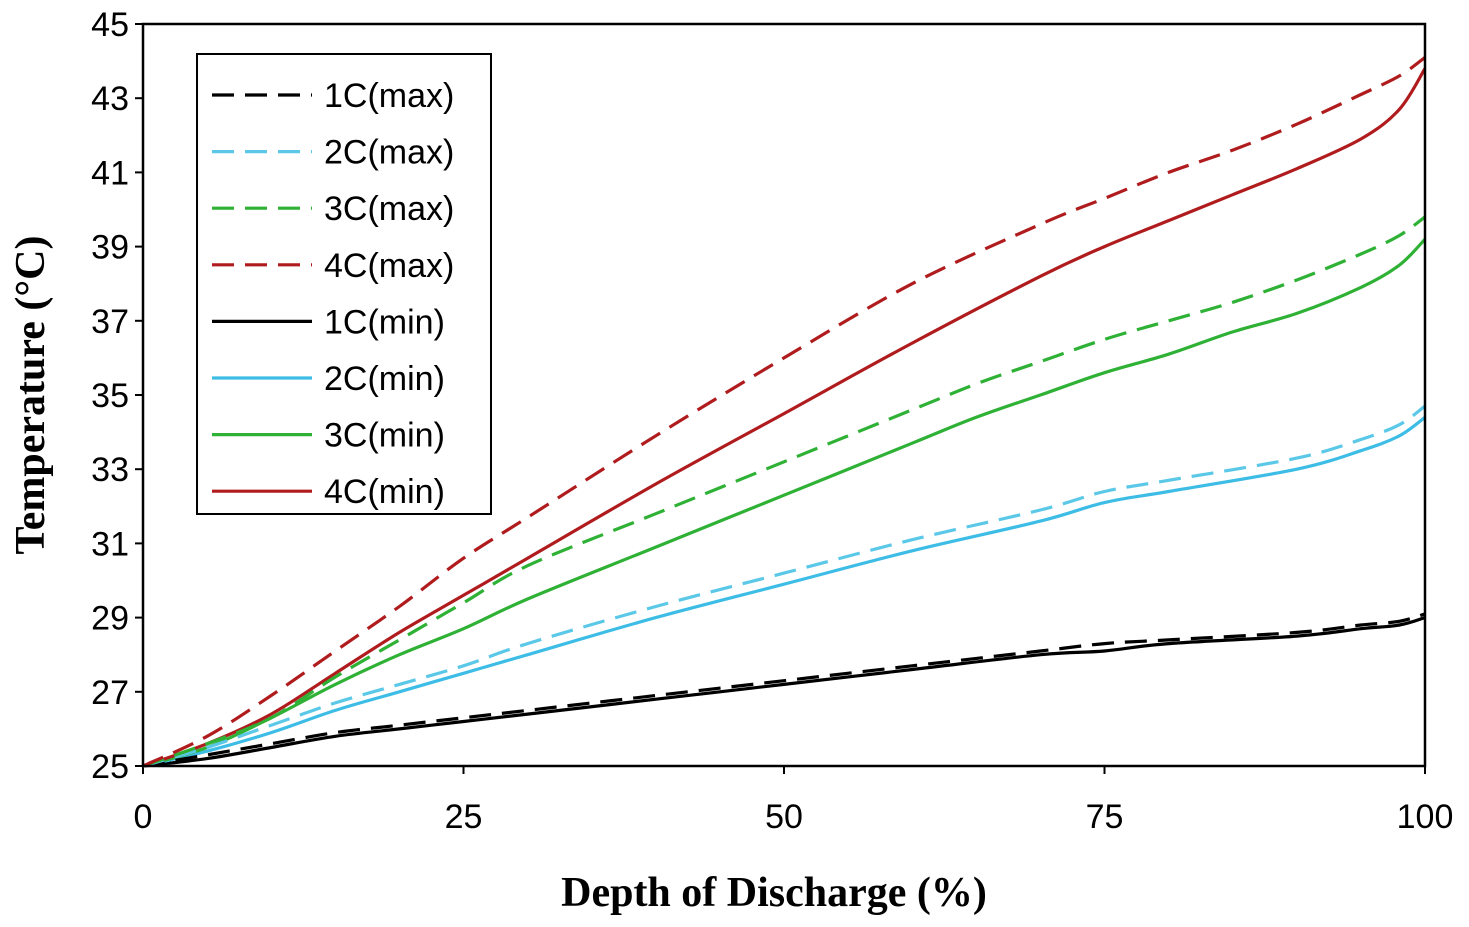 The image size is (1469, 927). Describe the element at coordinates (464, 817) in the screenshot. I see `x-tick-label: 25` at that location.